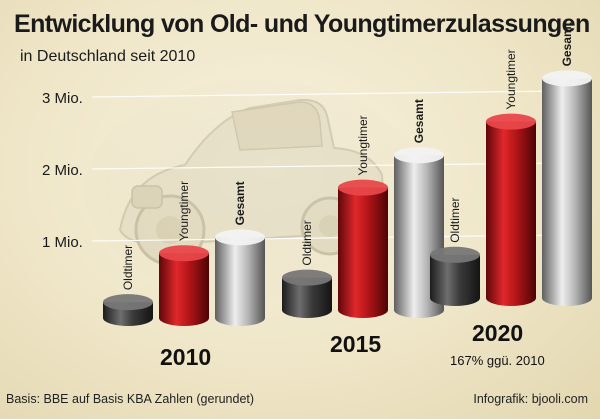  I want to click on bar-oldtimer-2010, so click(128, 310).